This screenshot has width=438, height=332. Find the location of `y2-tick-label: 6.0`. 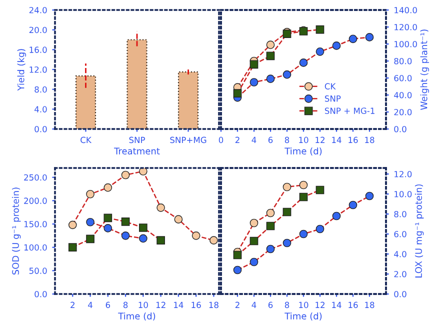

y2-tick-label: 6.0 is located at coordinates (400, 234).